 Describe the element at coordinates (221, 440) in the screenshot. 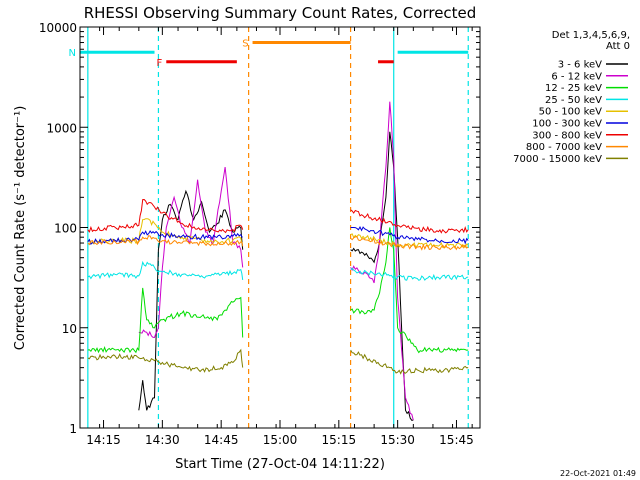

I see `x-tick-label-2: 14:45` at that location.